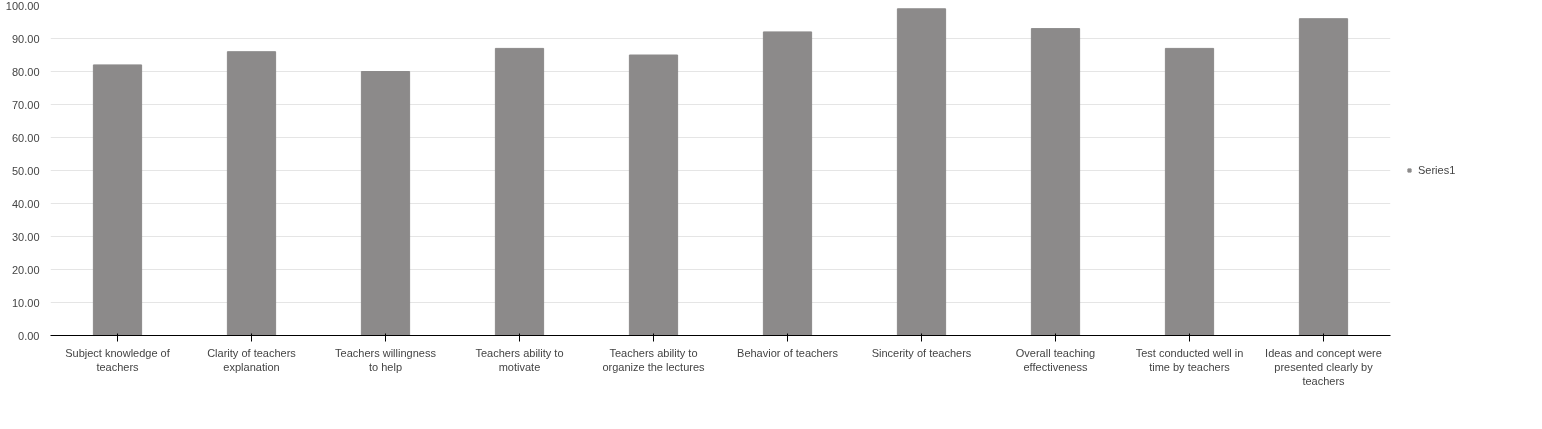 This screenshot has width=1542, height=429. I want to click on x-tick-label: Overall teaching effectiveness, so click(1055, 359).